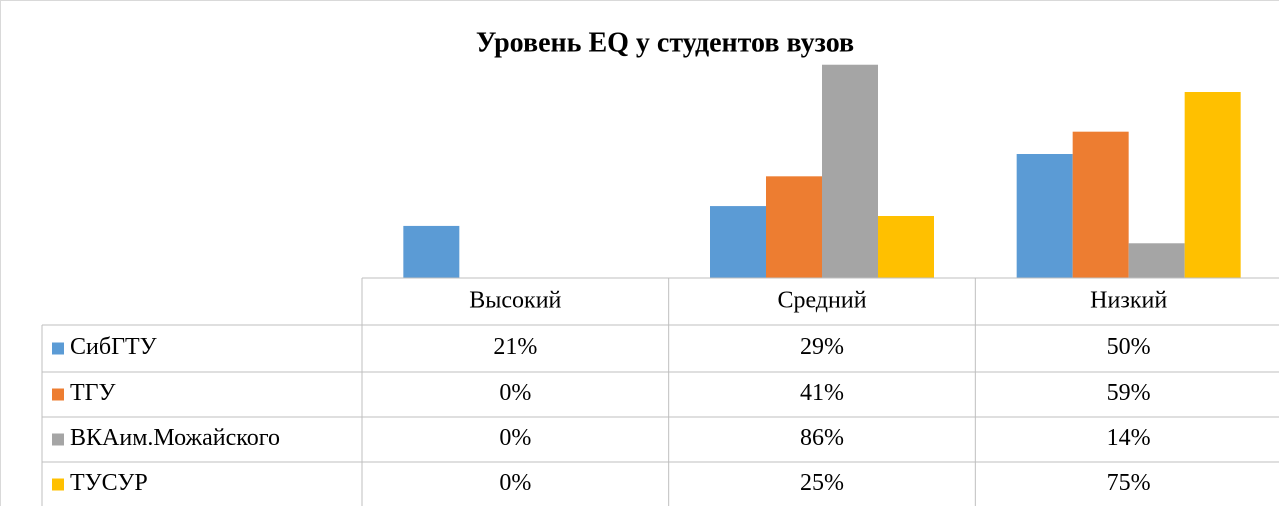 The height and width of the screenshot is (506, 1279). I want to click on data-label: 14%, so click(1129, 438).